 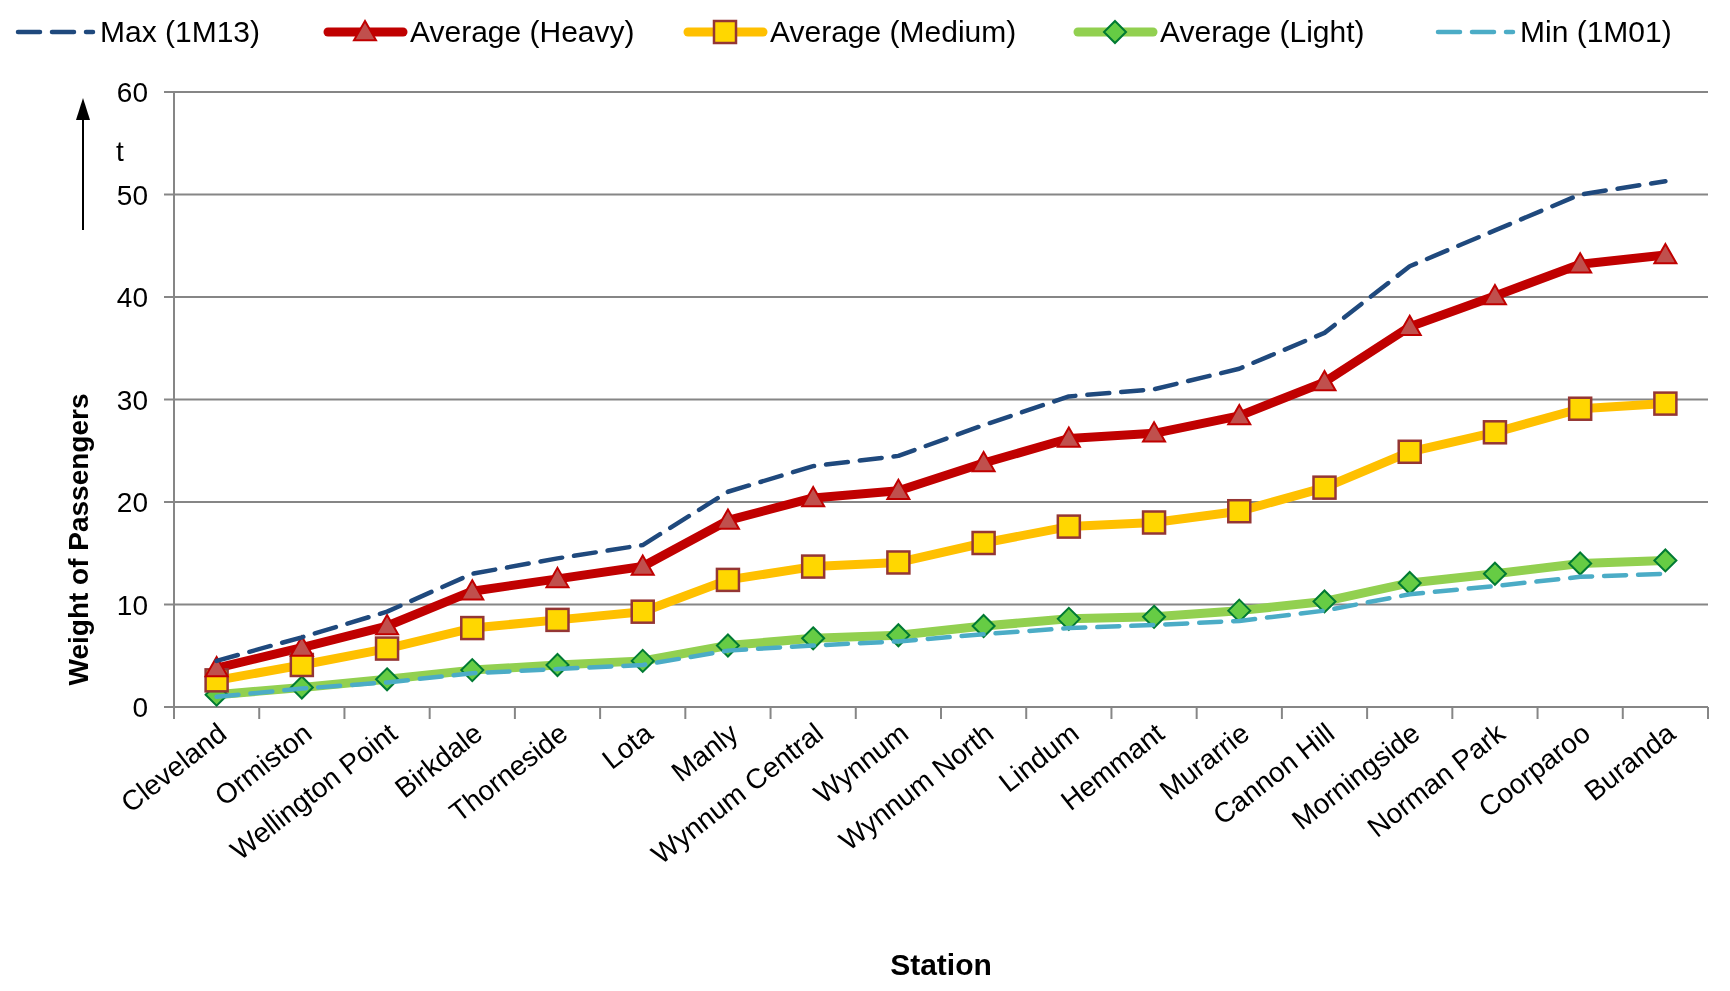 I want to click on y-tick-label: 30, so click(x=132, y=400).